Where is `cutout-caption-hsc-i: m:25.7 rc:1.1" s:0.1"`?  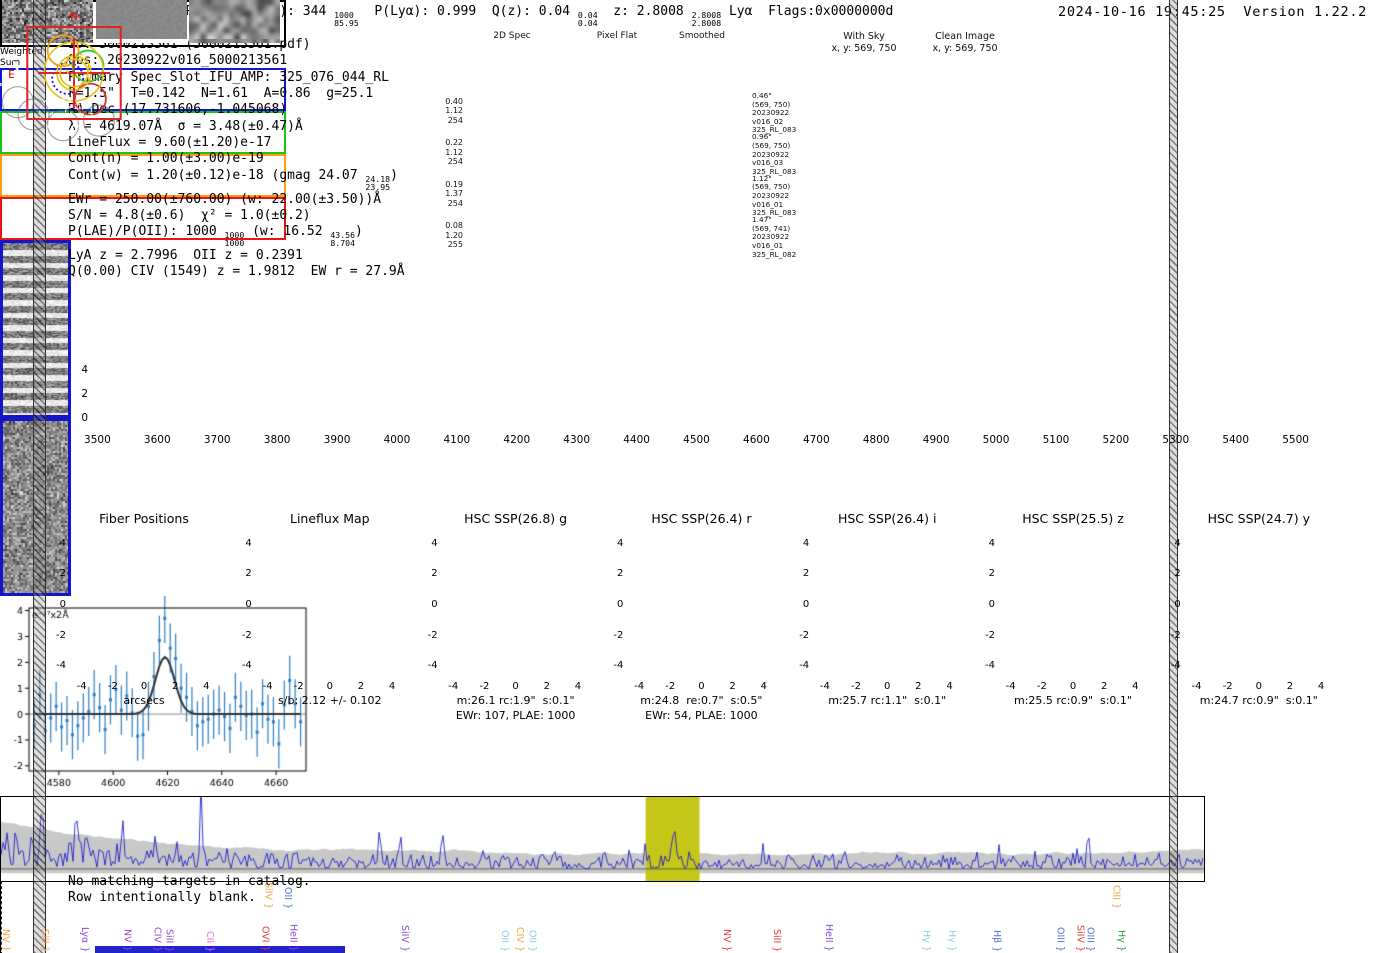 cutout-caption-hsc-i: m:25.7 rc:1.1" s:0.1" is located at coordinates (887, 700).